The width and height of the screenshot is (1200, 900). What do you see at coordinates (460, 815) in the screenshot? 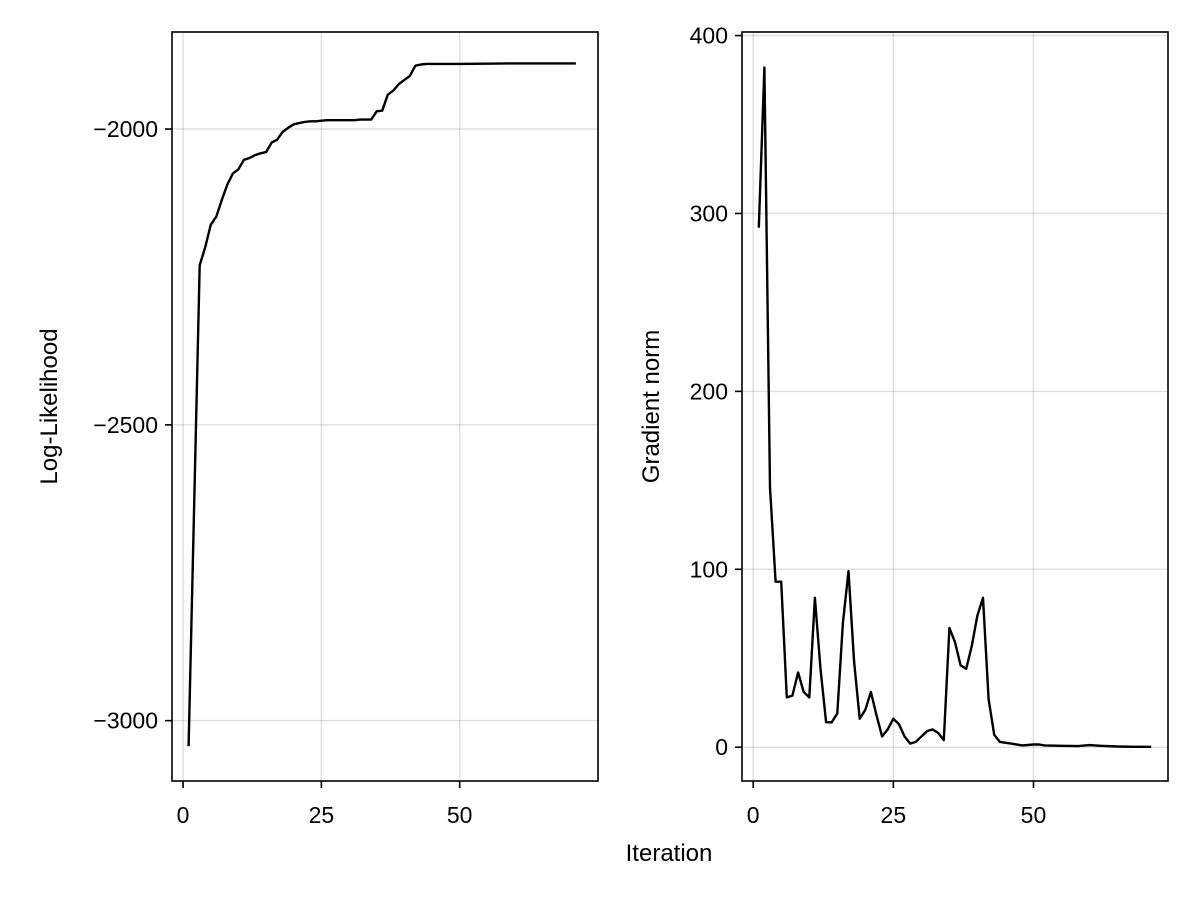
I see `log-likelihood-x-tick-label: 50` at bounding box center [460, 815].